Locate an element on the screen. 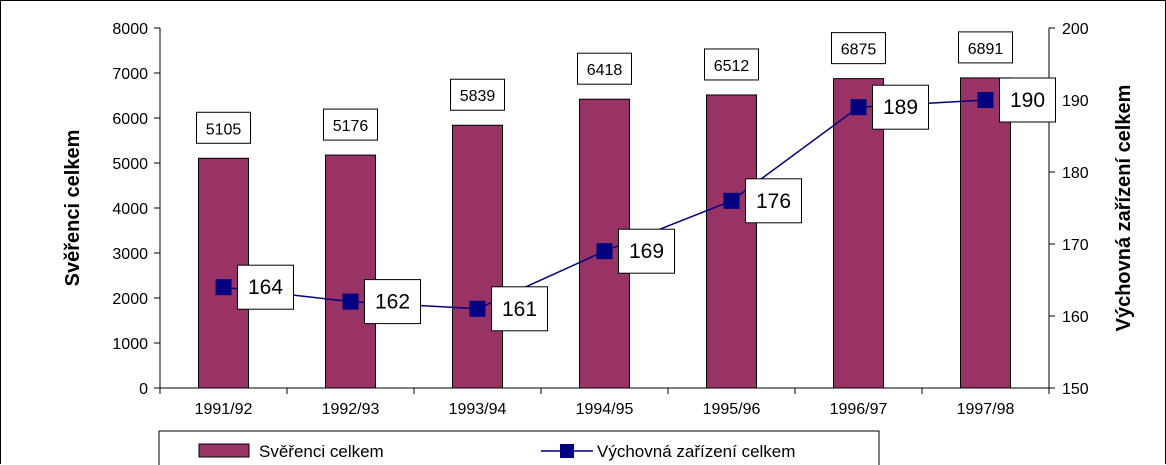 This screenshot has height=465, width=1166. bar-value-label: 5176 is located at coordinates (351, 126).